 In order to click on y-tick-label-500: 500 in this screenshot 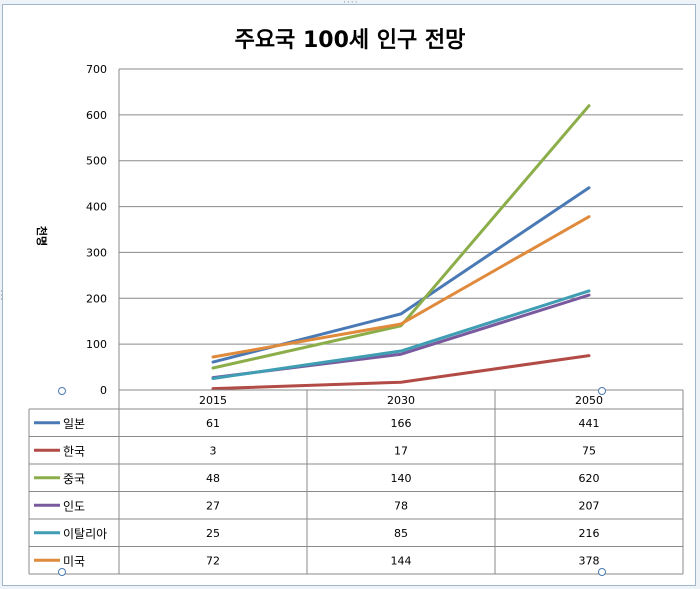, I will do `click(96, 161)`.